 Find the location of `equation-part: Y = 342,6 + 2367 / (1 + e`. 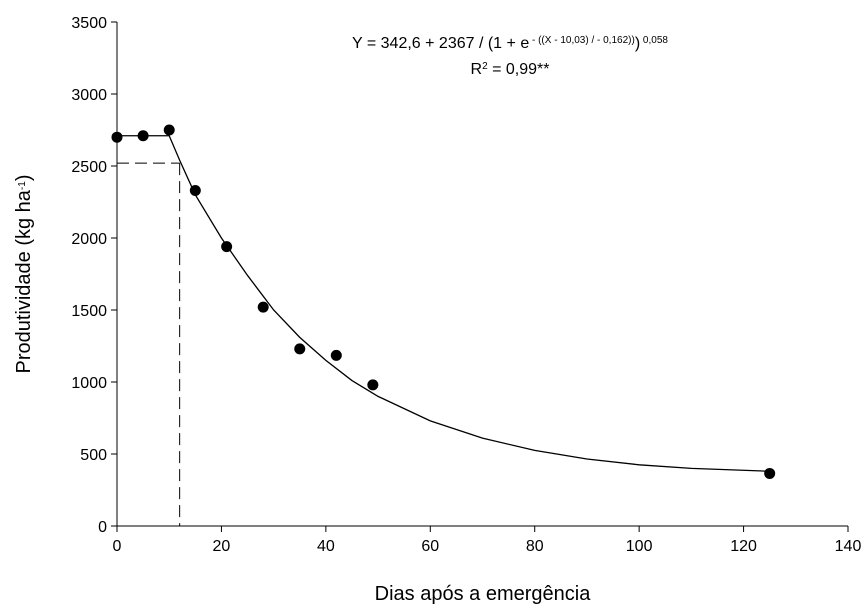

equation-part: Y = 342,6 + 2367 / (1 + e is located at coordinates (440, 43).